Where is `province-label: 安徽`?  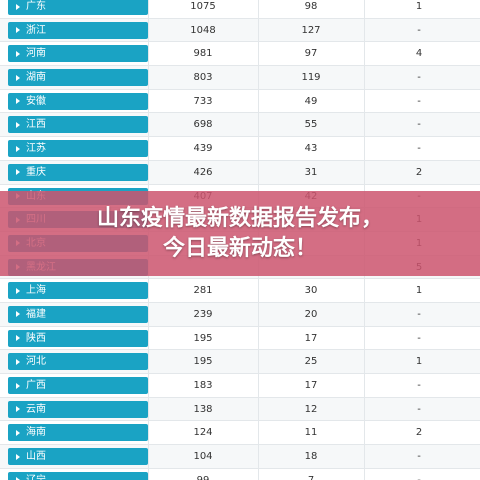
province-label: 安徽 is located at coordinates (36, 101).